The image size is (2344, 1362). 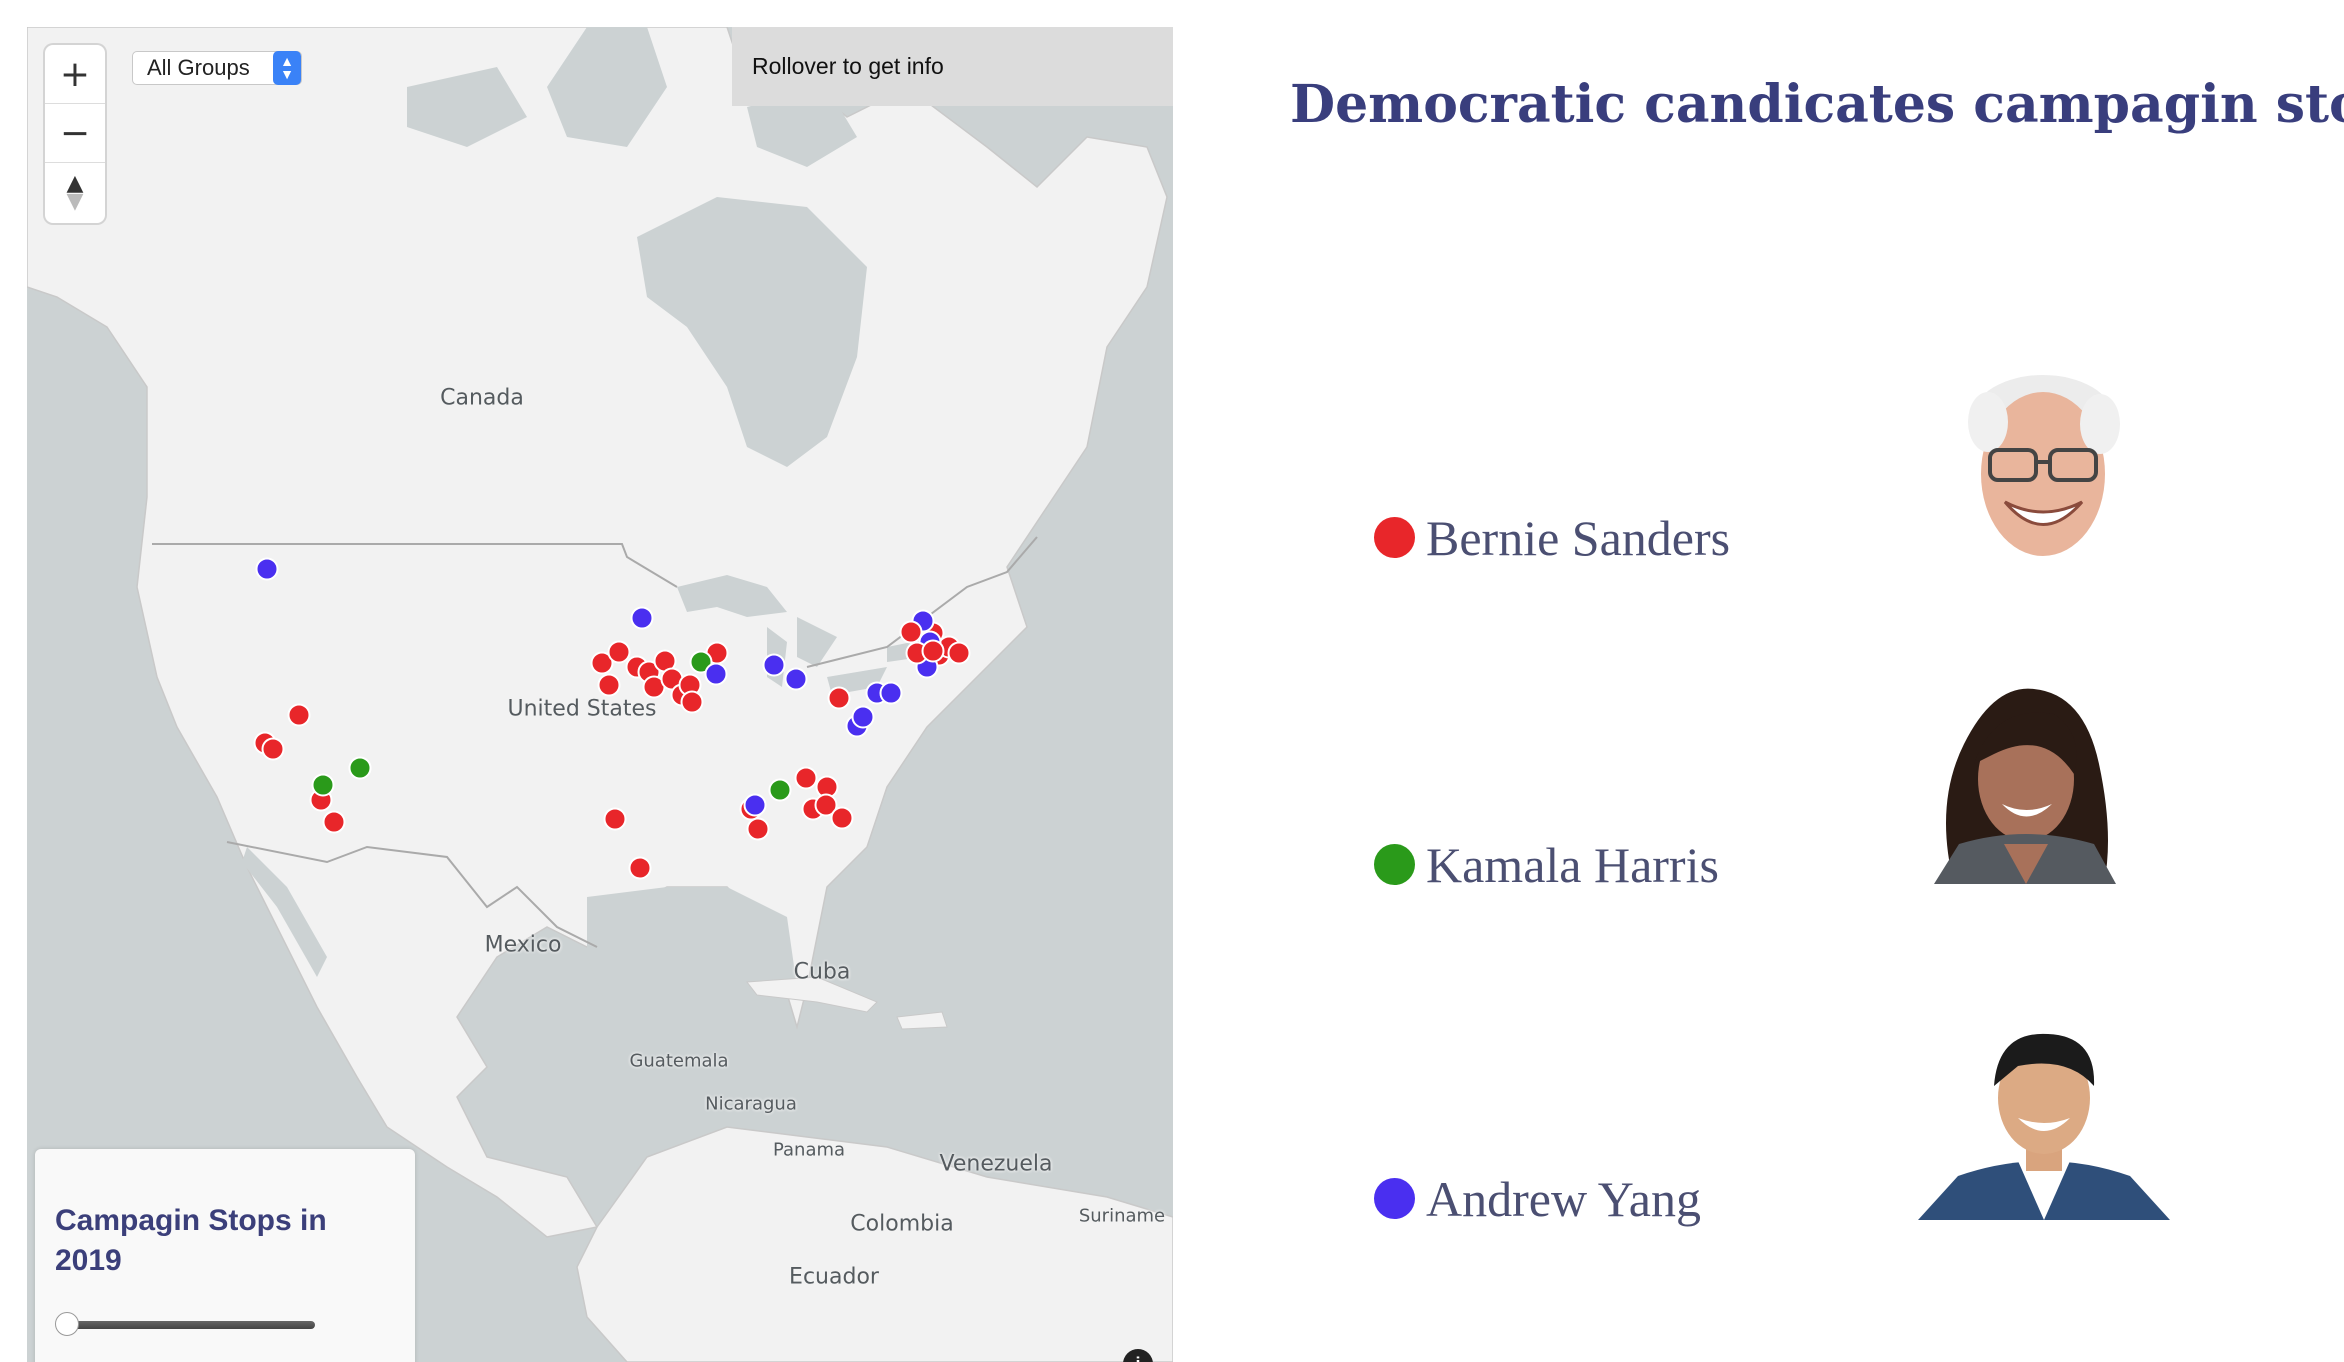 What do you see at coordinates (2043, 462) in the screenshot?
I see `bernie-sanders-portrait` at bounding box center [2043, 462].